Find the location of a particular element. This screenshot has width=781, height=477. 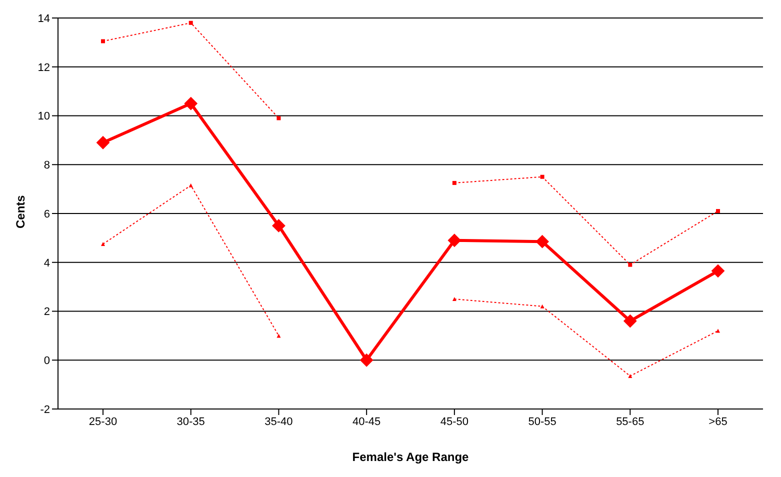

y-axis-title: Cents is located at coordinates (20, 211).